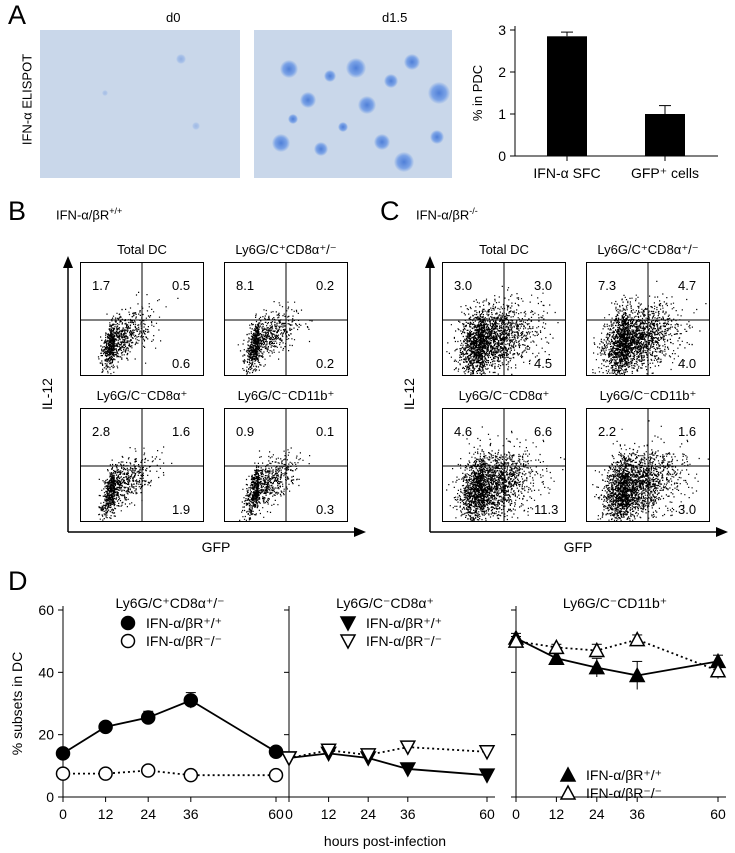 The image size is (735, 853). Describe the element at coordinates (687, 431) in the screenshot. I see `quadrant-upper-right-value: 1.6` at that location.